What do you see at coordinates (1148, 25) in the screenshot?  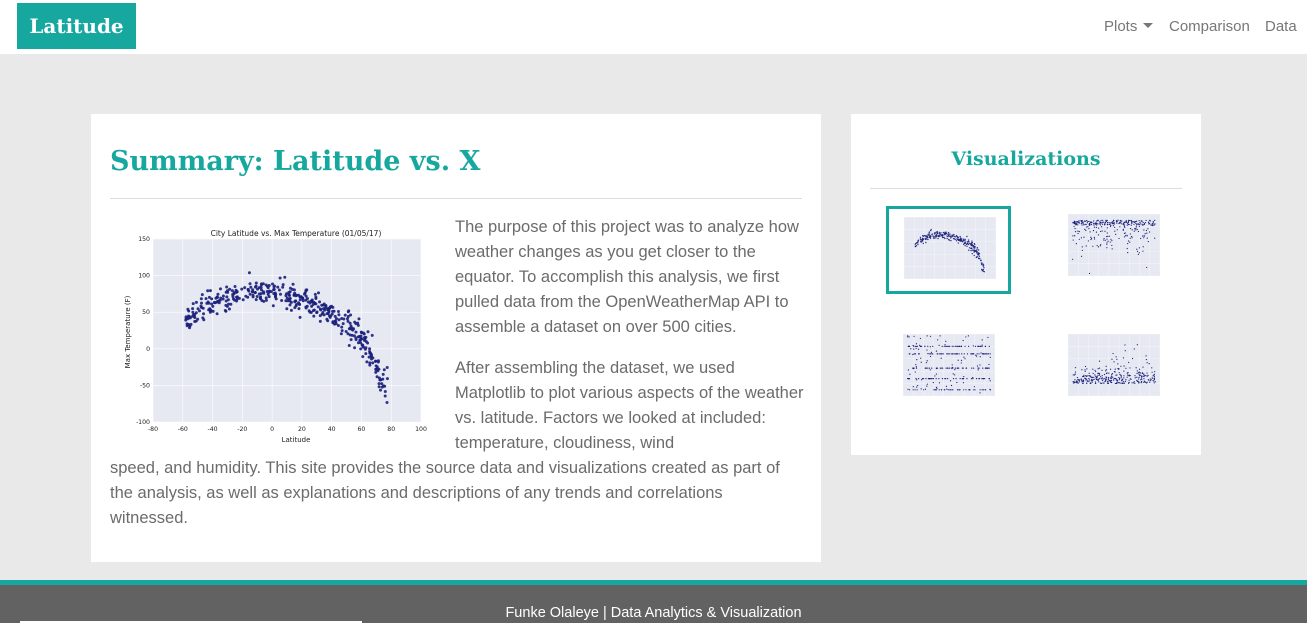 I see `caret-down-icon` at bounding box center [1148, 25].